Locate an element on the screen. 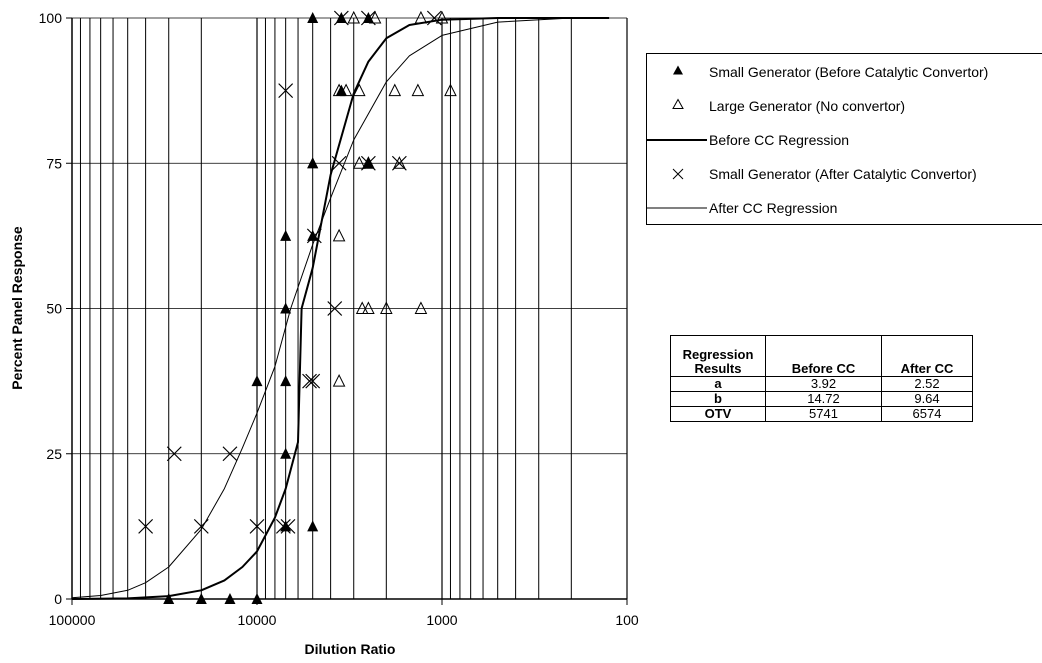 The image size is (1042, 663). table-cell: 14.72 is located at coordinates (823, 399).